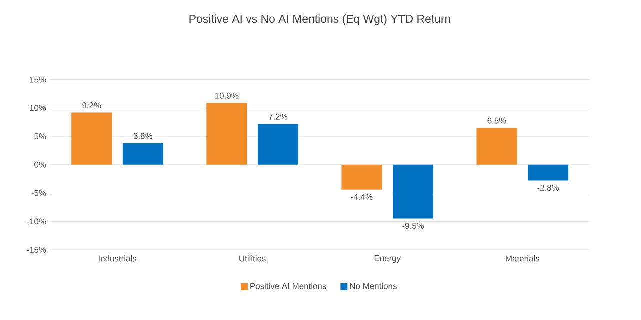 Image resolution: width=641 pixels, height=320 pixels. Describe the element at coordinates (40, 137) in the screenshot. I see `y-tick-label: 5%` at that location.